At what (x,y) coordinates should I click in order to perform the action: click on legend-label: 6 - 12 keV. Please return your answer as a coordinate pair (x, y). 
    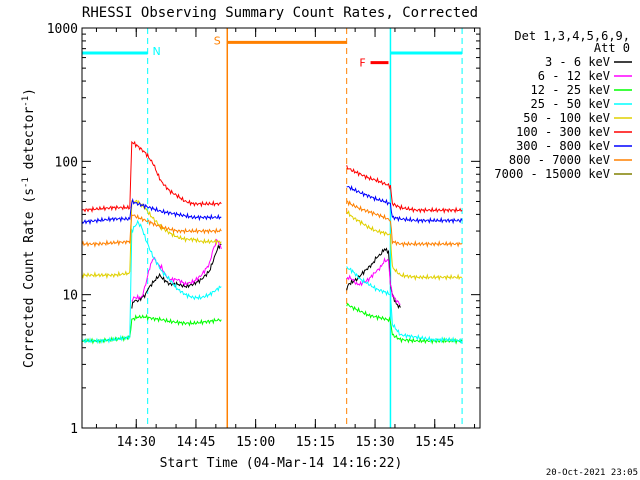
    Looking at the image, I should click on (574, 76).